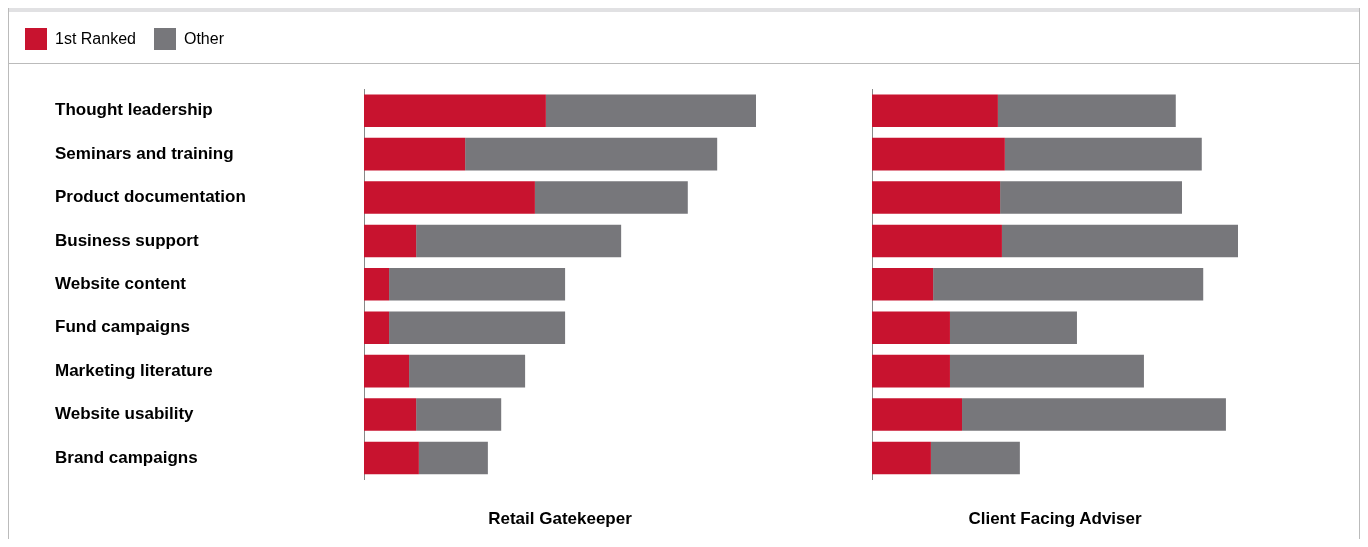 This screenshot has width=1368, height=547. Describe the element at coordinates (144, 153) in the screenshot. I see `y-tick-label: Seminars and training` at that location.